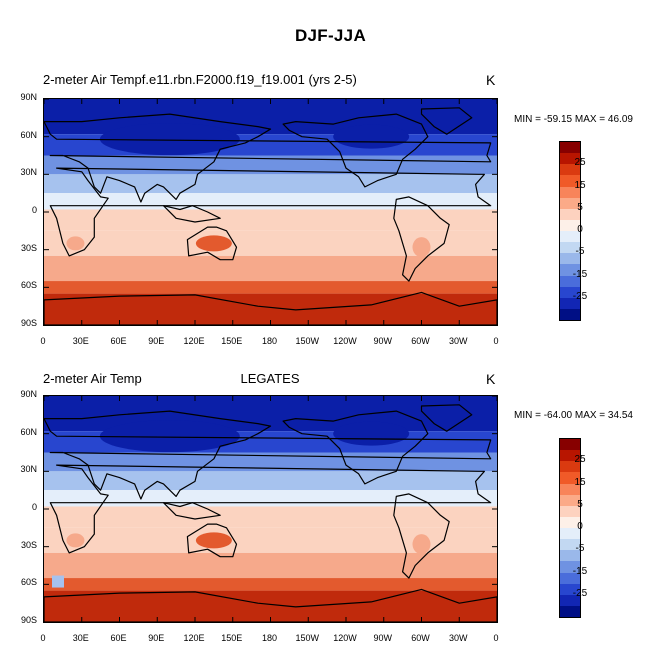 Image resolution: width=661 pixels, height=661 pixels. I want to click on panel-2-minmax: MIN = -64.00 MAX = 34.54, so click(573, 415).